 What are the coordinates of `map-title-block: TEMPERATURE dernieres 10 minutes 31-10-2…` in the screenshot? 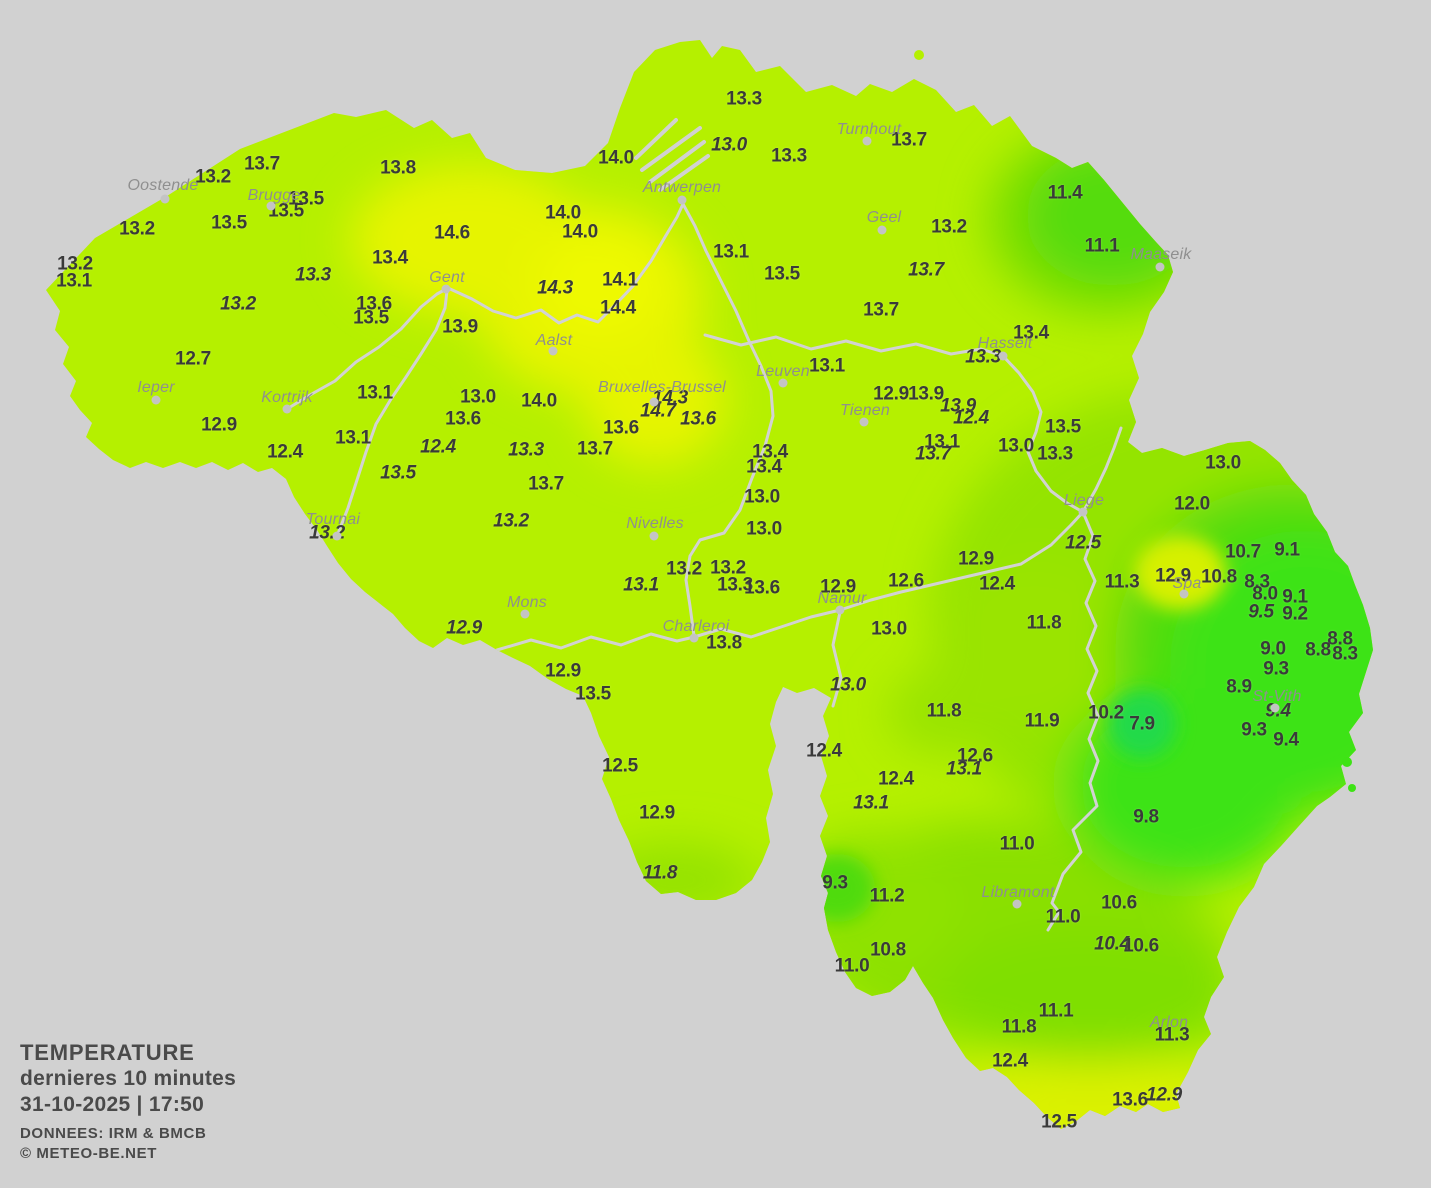 It's located at (128, 1102).